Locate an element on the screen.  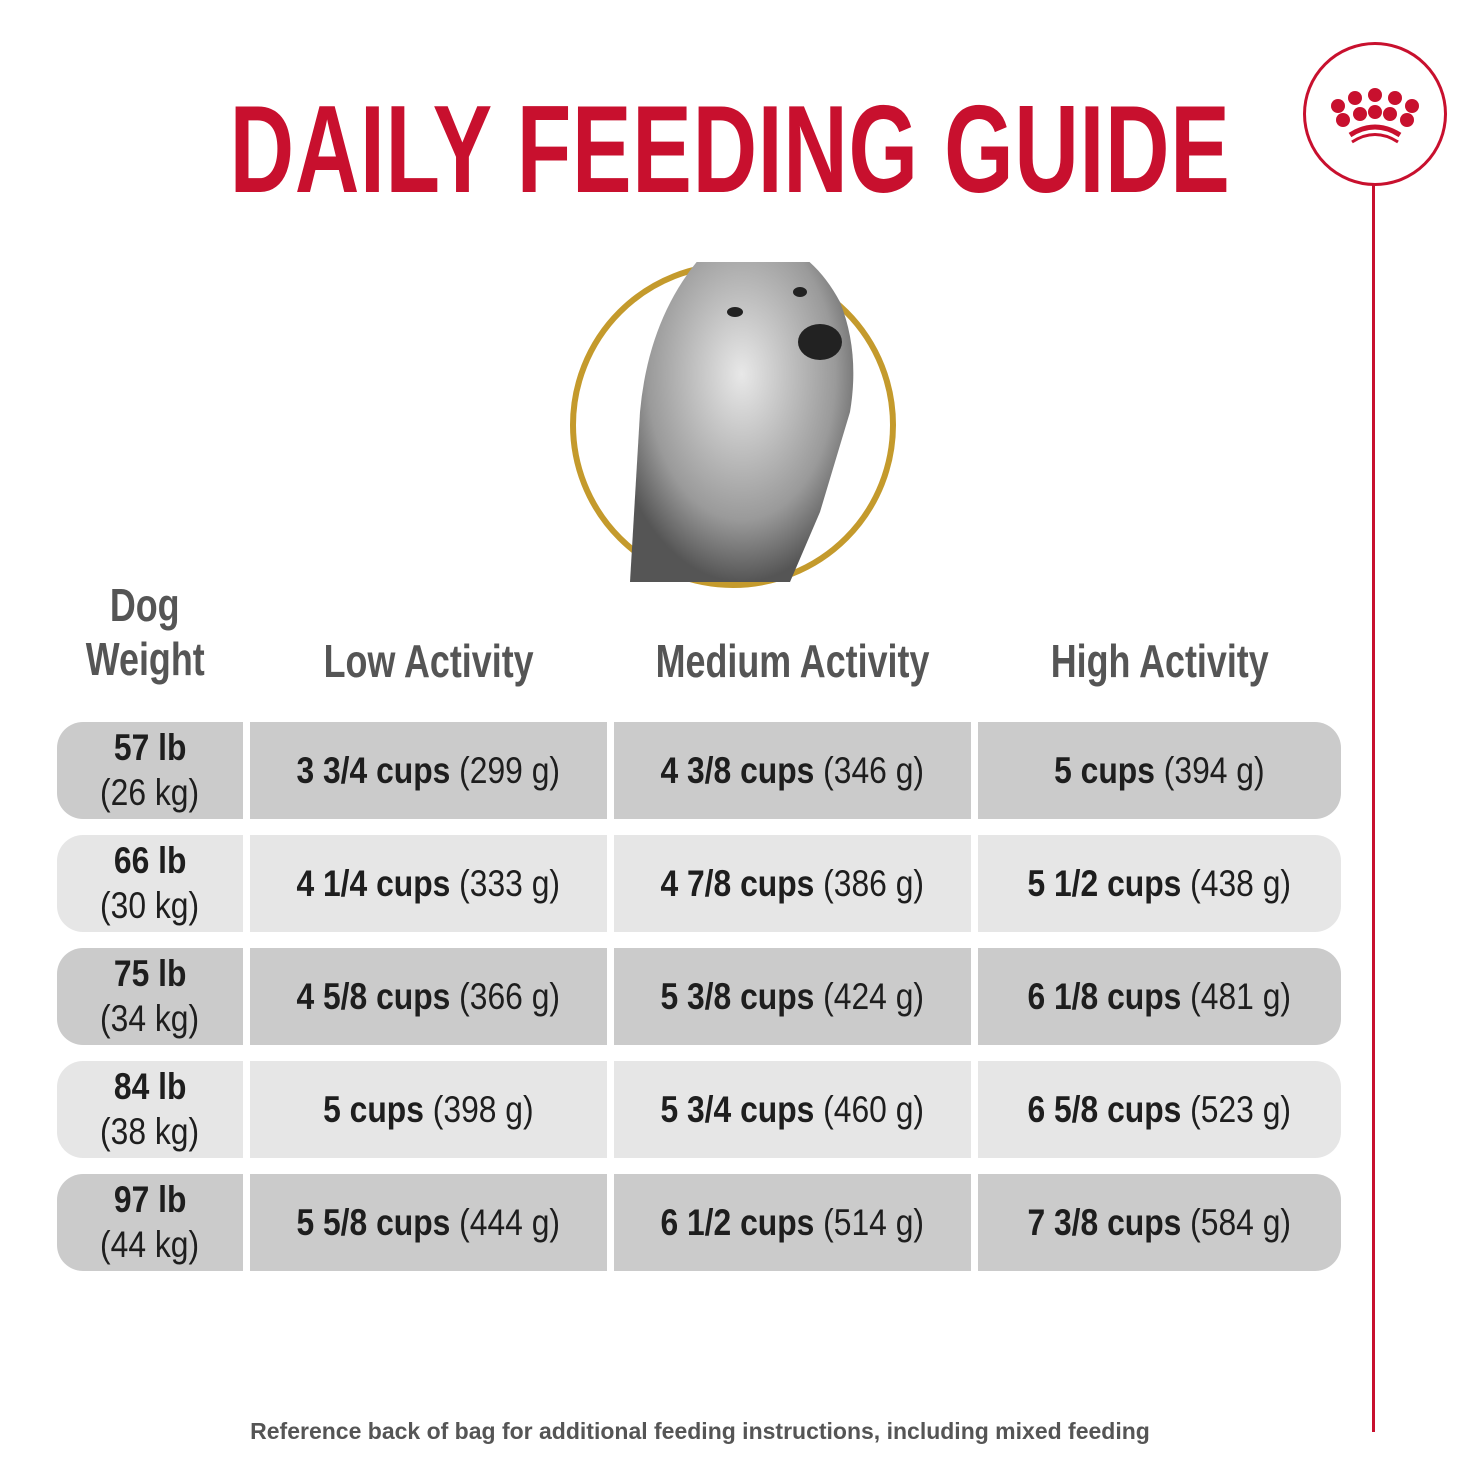
page-title: DAILY FEEDING GUIDE is located at coordinates (730, 150).